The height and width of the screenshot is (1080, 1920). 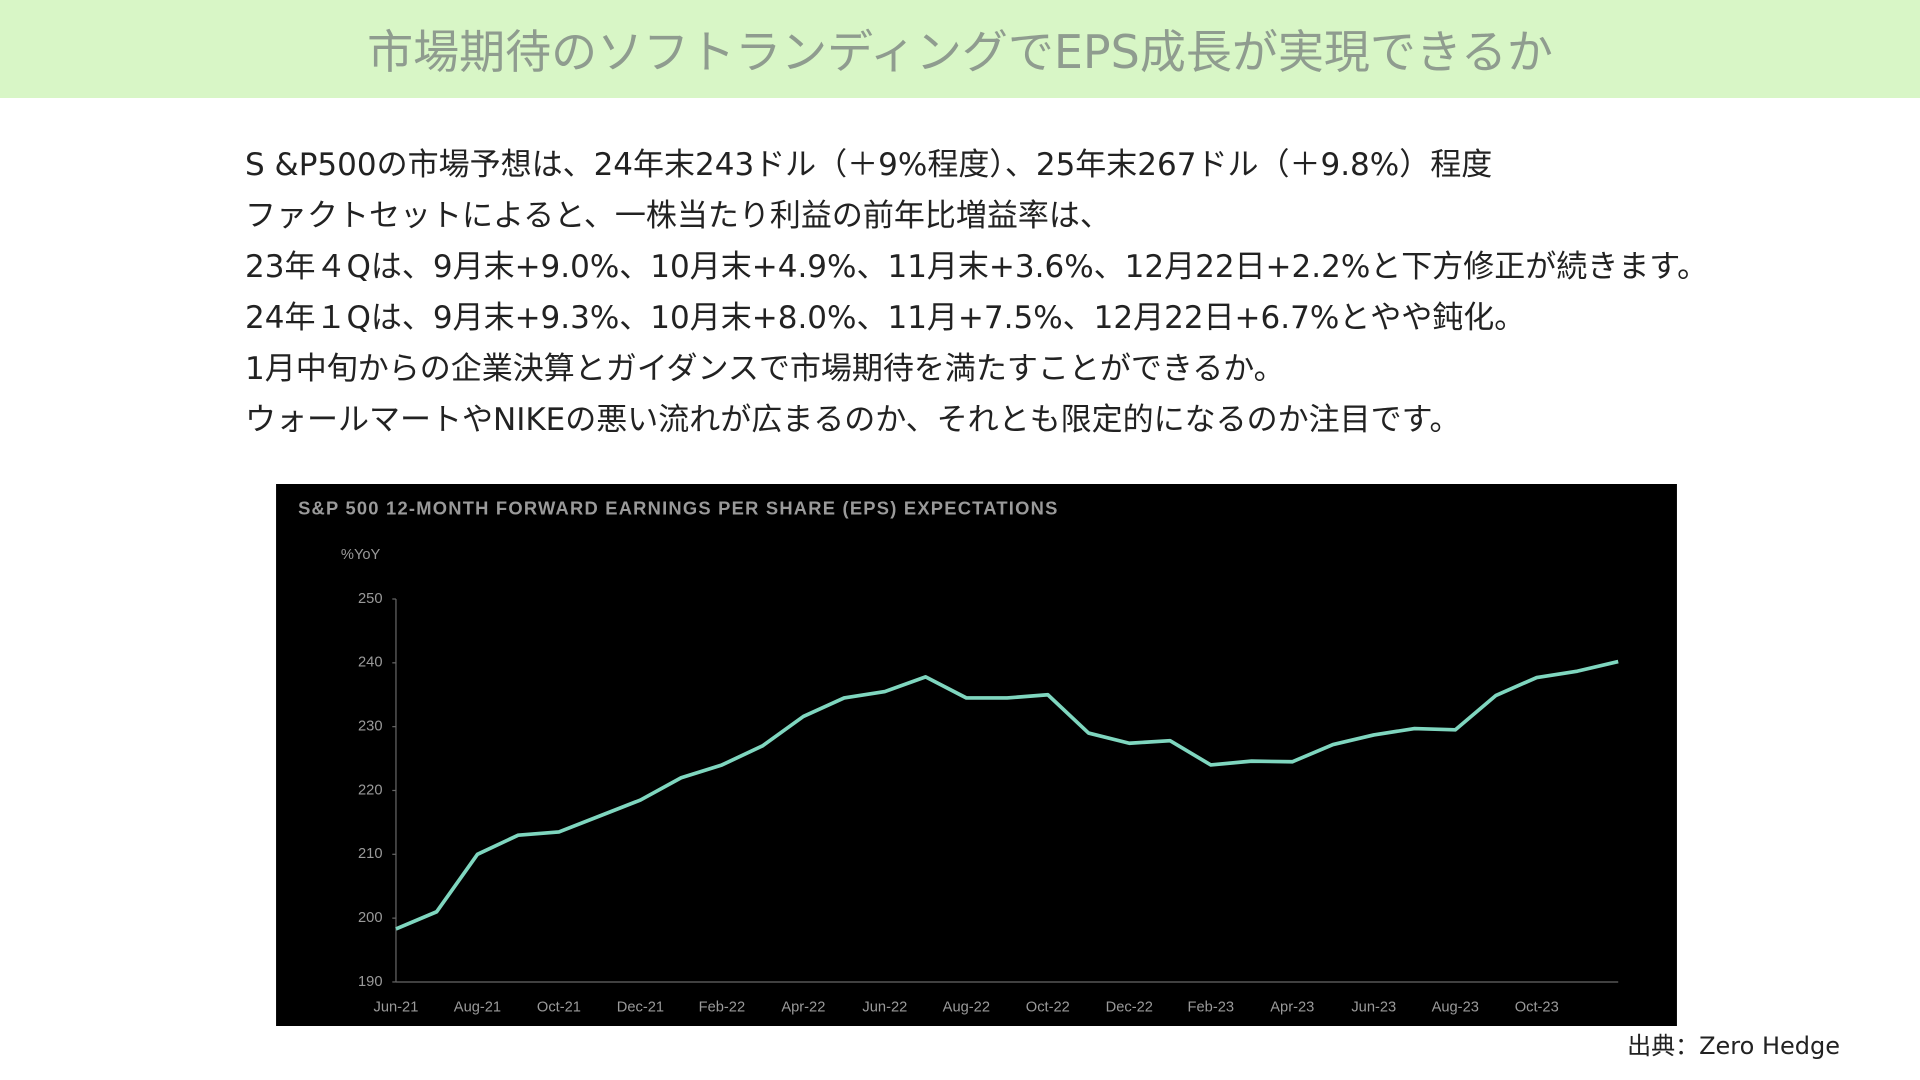 What do you see at coordinates (1292, 1008) in the screenshot?
I see `x-tick-label: Apr-23` at bounding box center [1292, 1008].